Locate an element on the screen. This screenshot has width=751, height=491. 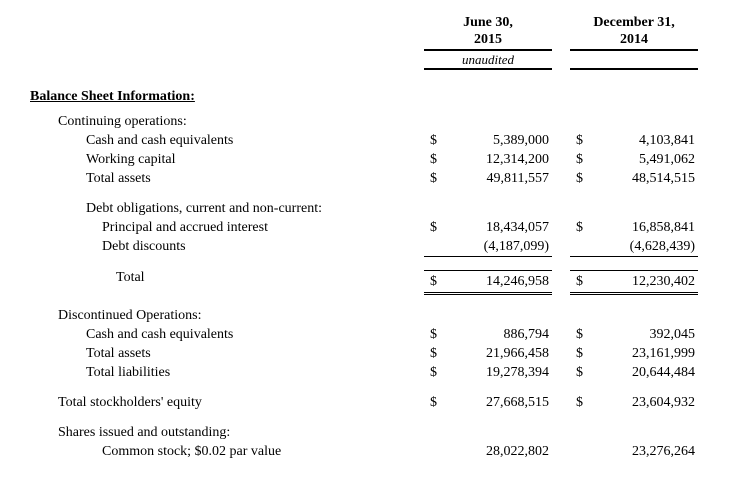
table-row: Working capital $ 12,314,200 $ 5,491,062 is located at coordinates (375, 159).